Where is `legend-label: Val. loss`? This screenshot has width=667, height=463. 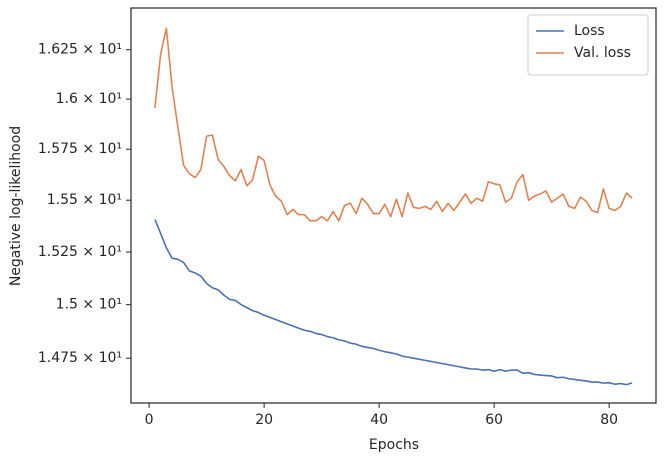 legend-label: Val. loss is located at coordinates (602, 53).